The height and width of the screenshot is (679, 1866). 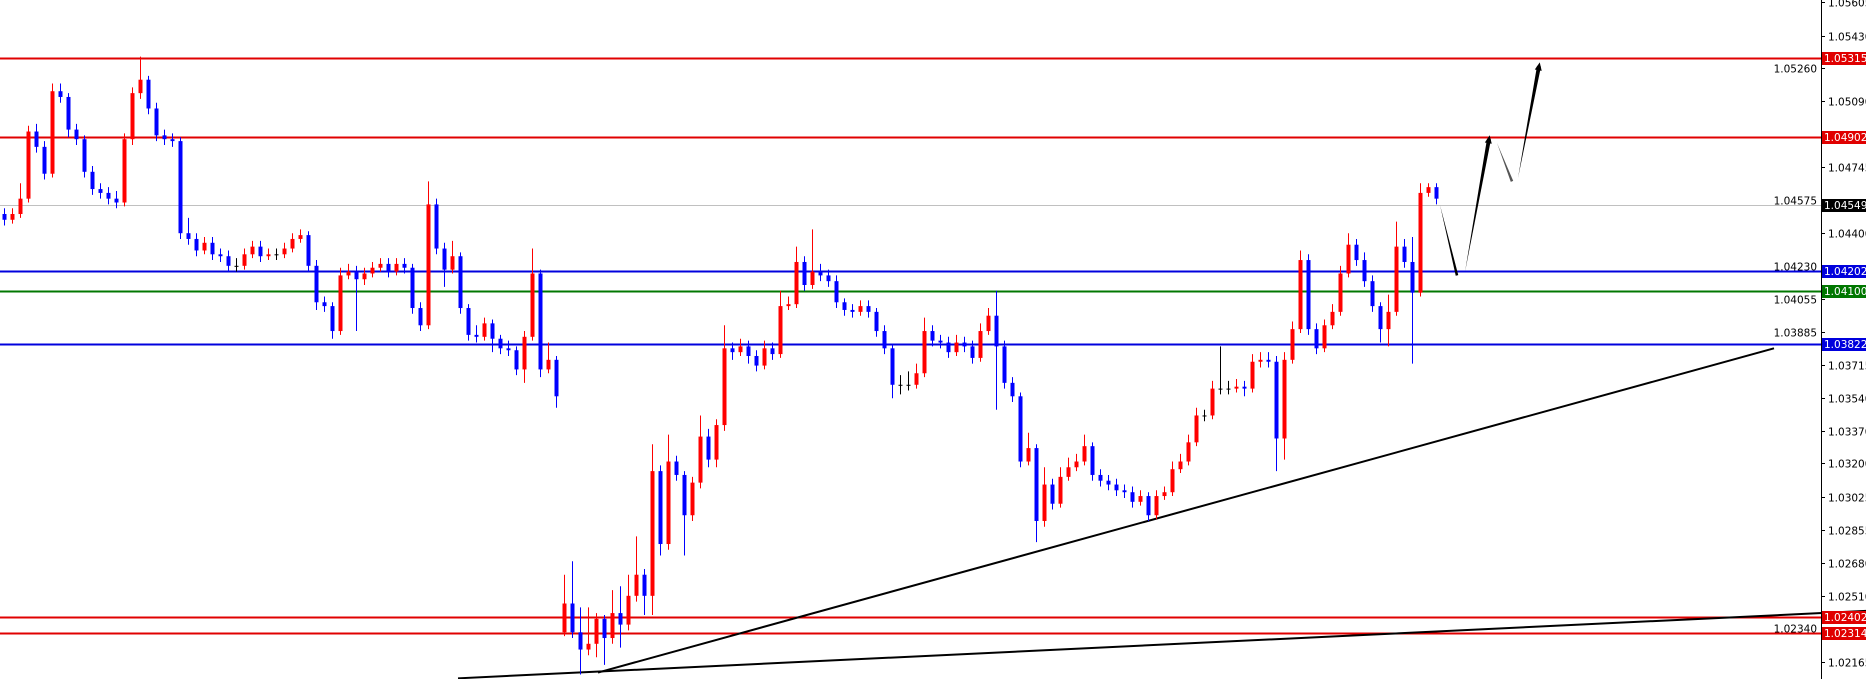 I want to click on tick-label: 1.03540, so click(x=1847, y=400).